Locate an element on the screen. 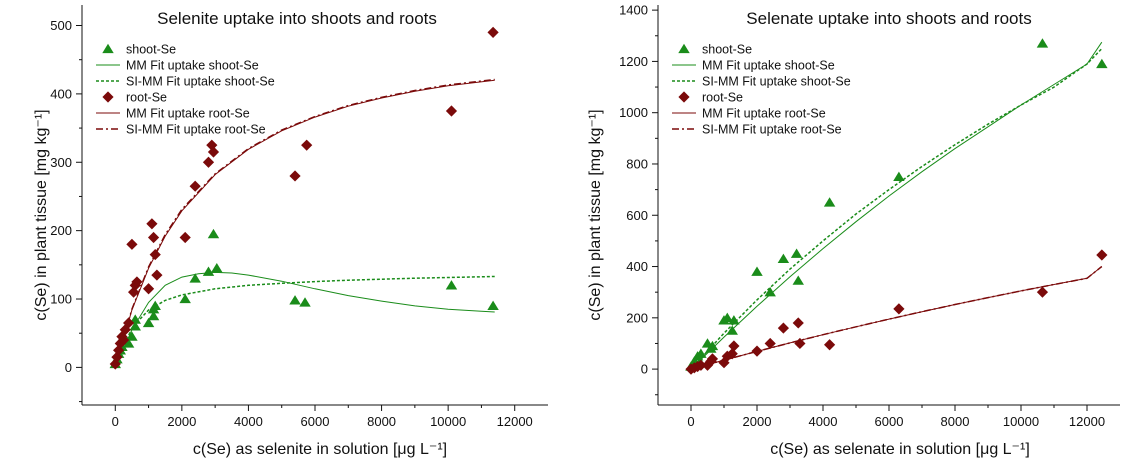  y-tick-label: 1400 is located at coordinates (633, 10).